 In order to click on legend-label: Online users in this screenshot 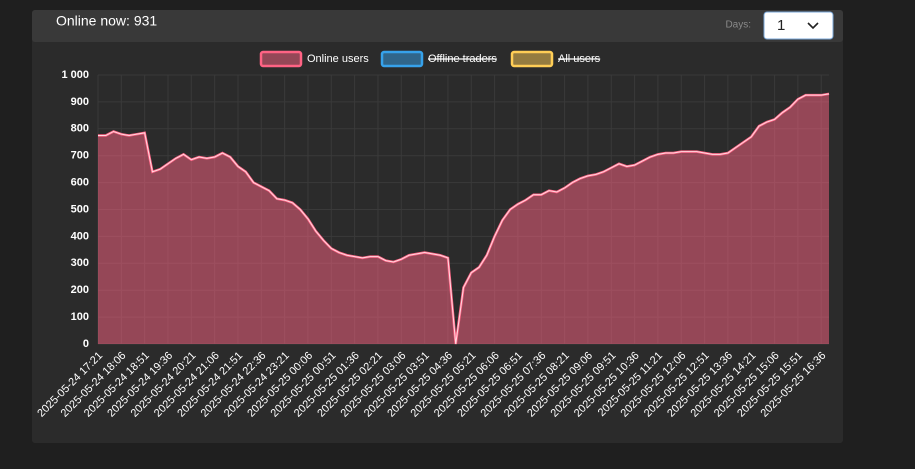, I will do `click(338, 59)`.